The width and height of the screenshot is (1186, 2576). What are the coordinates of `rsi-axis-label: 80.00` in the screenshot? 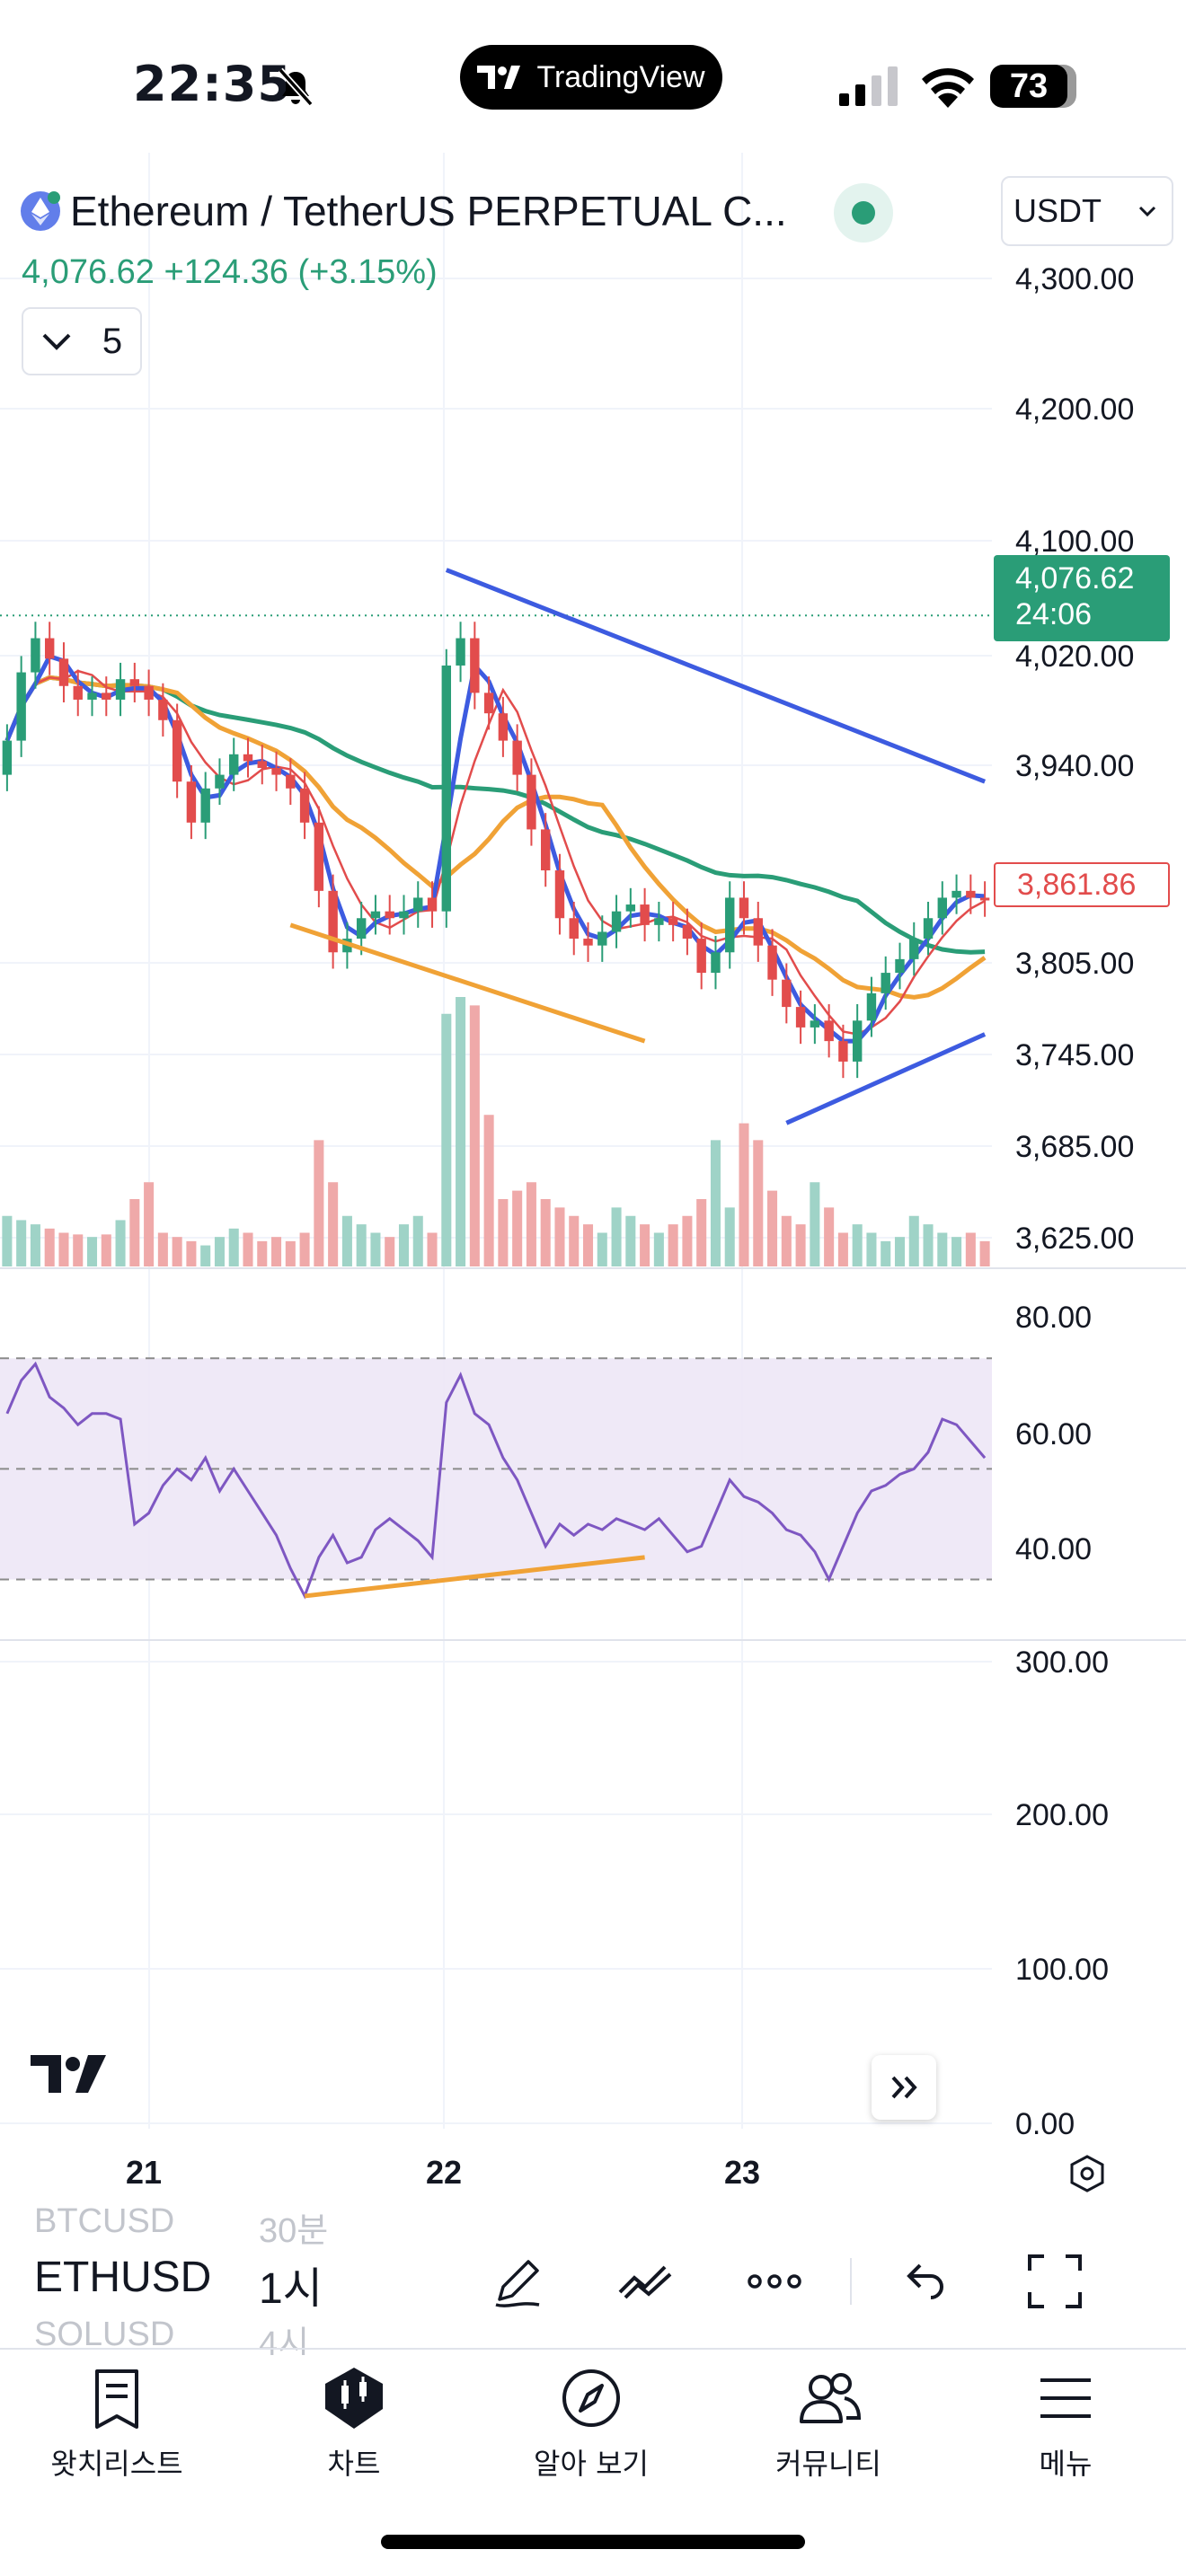 It's located at (1053, 1318).